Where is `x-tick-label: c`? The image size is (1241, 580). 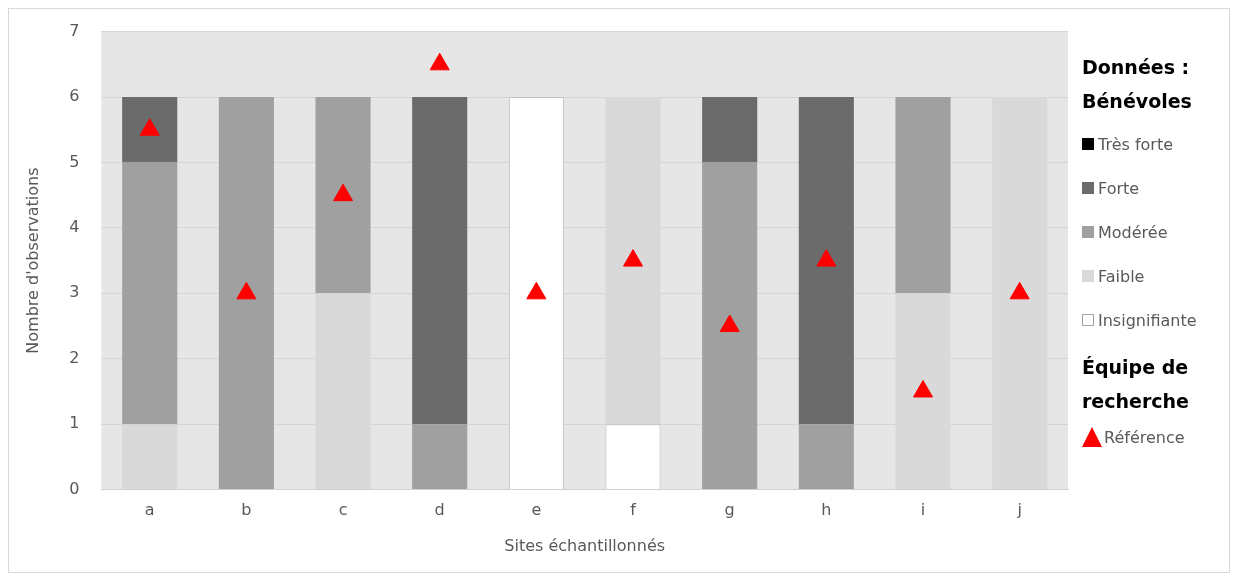
x-tick-label: c is located at coordinates (343, 510).